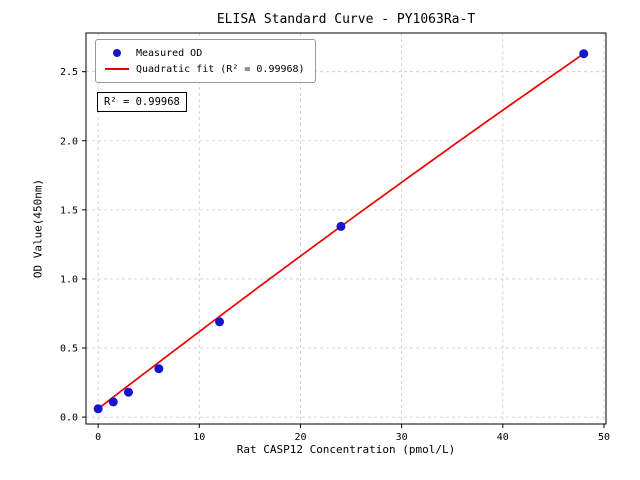 The height and width of the screenshot is (480, 640). I want to click on y-tick-label: 0.0, so click(69, 418).